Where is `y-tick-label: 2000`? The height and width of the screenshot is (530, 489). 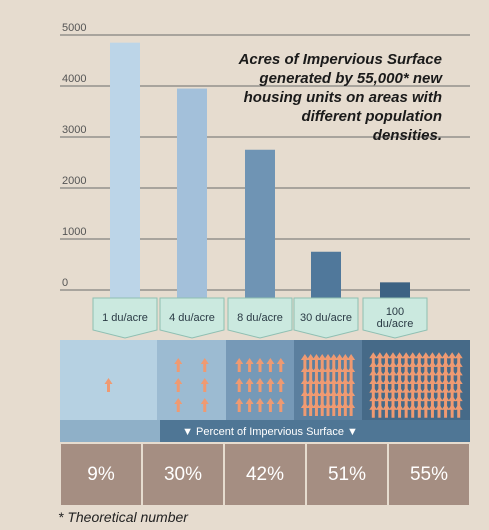
y-tick-label: 2000 is located at coordinates (74, 181).